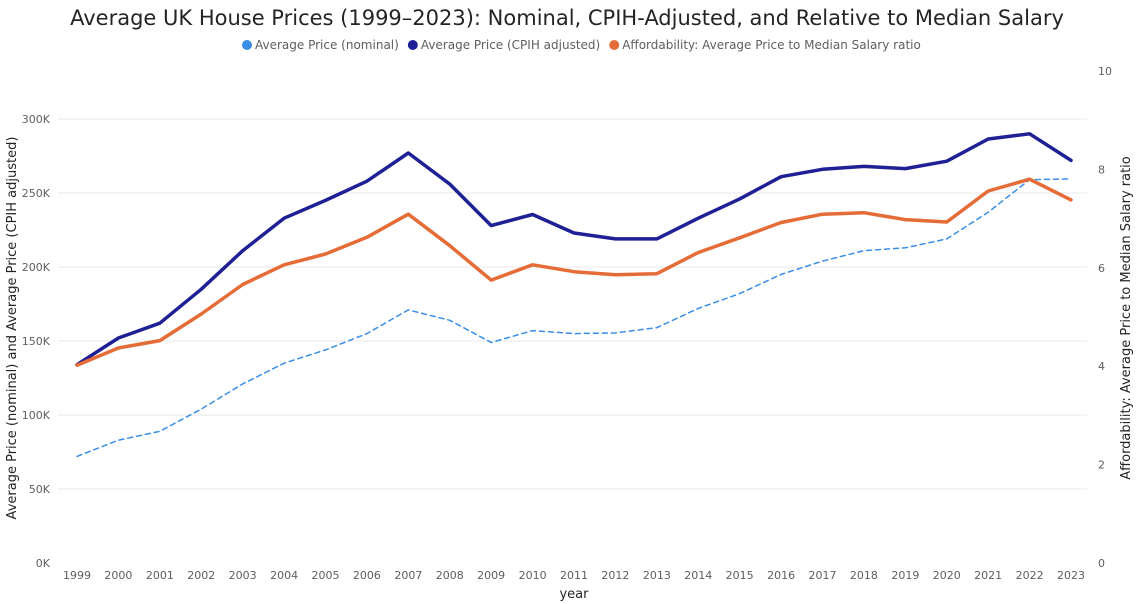  Describe the element at coordinates (36, 193) in the screenshot. I see `y-tick-label: 250K` at that location.